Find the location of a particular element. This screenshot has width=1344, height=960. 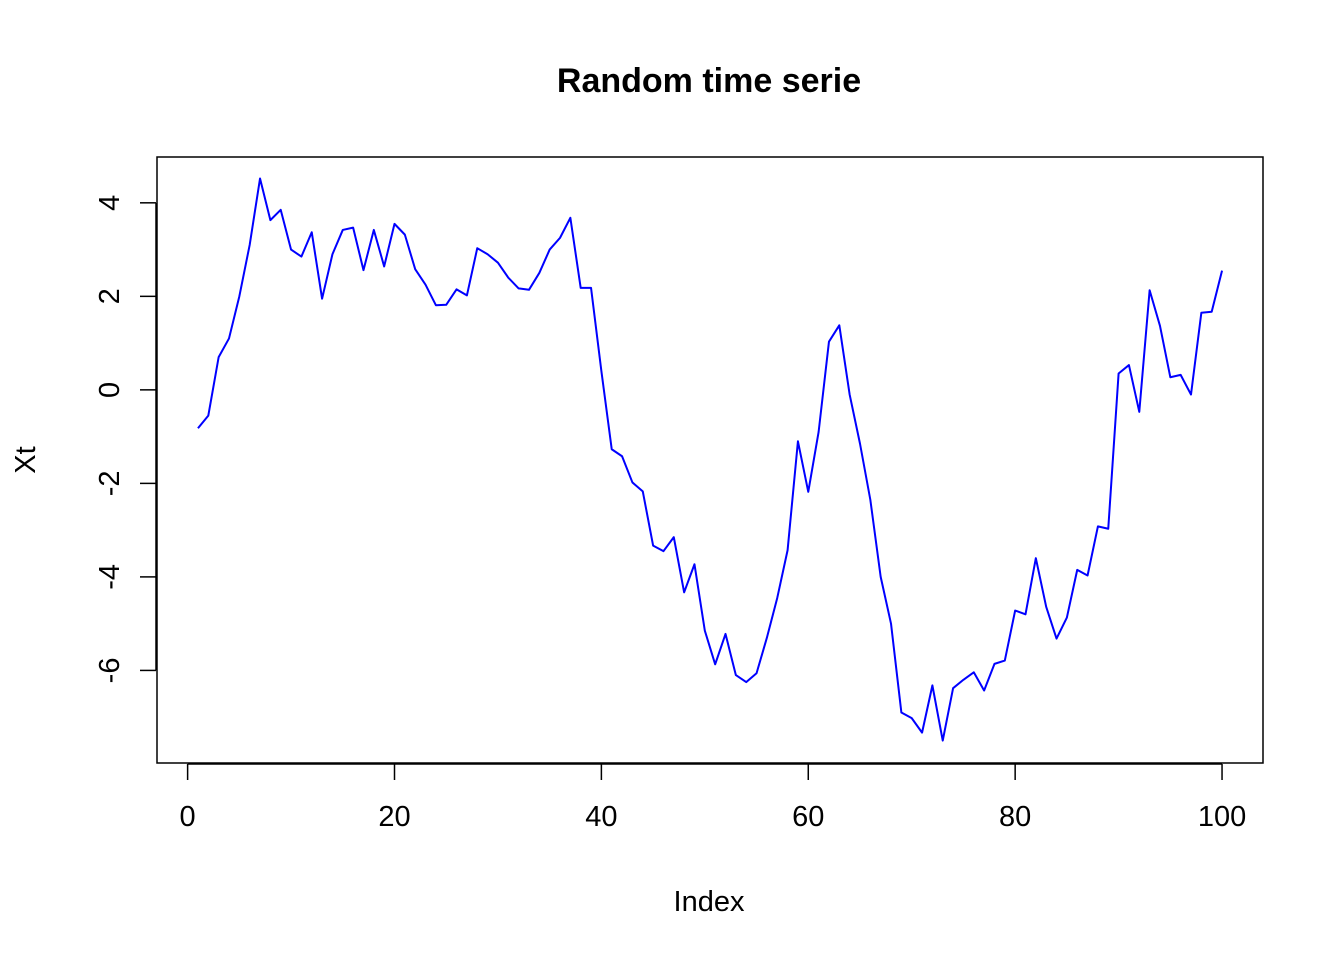

x-tick-label: 100 is located at coordinates (1222, 817).